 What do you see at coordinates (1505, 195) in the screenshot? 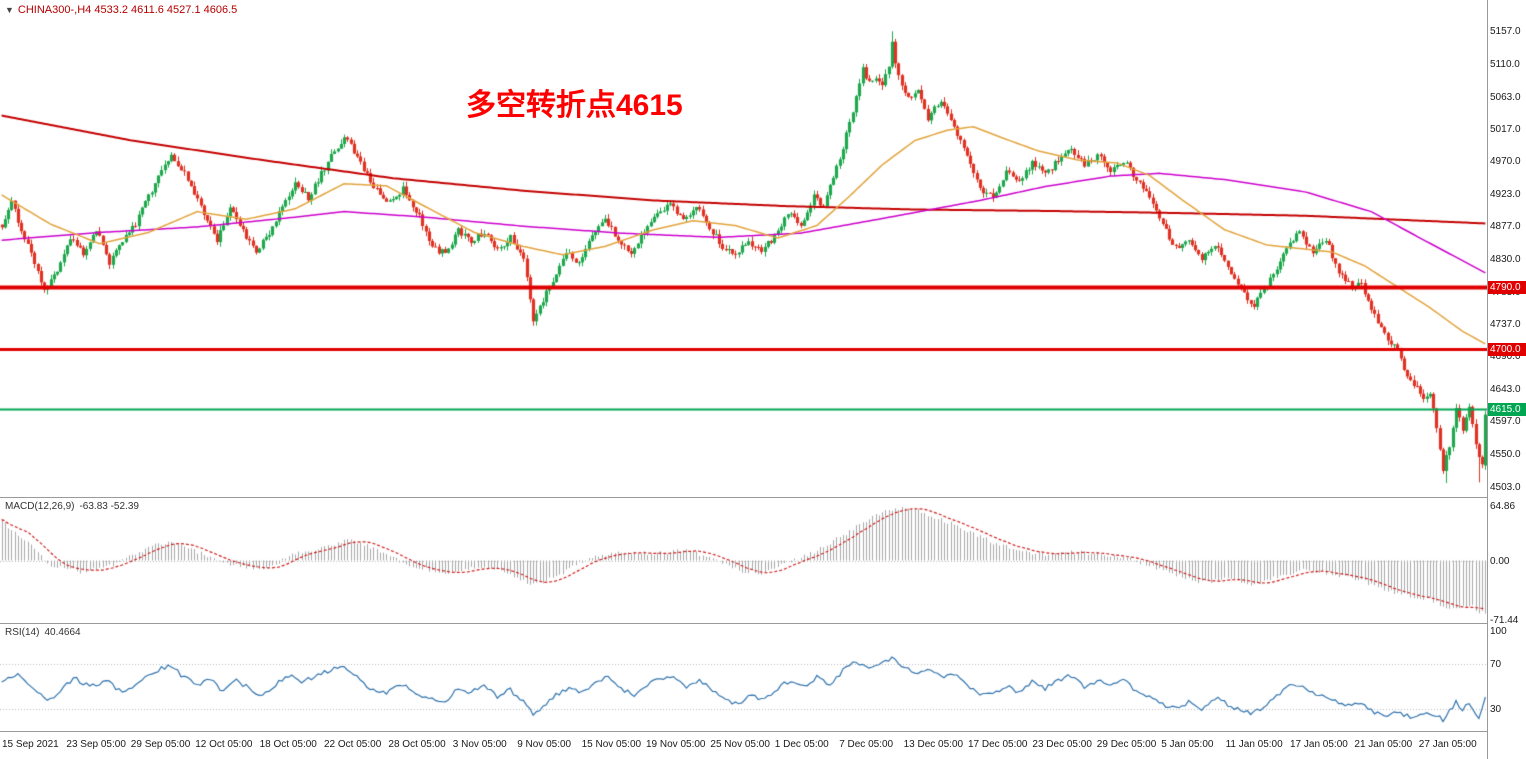
I see `price-axis-label: 4923.0` at bounding box center [1505, 195].